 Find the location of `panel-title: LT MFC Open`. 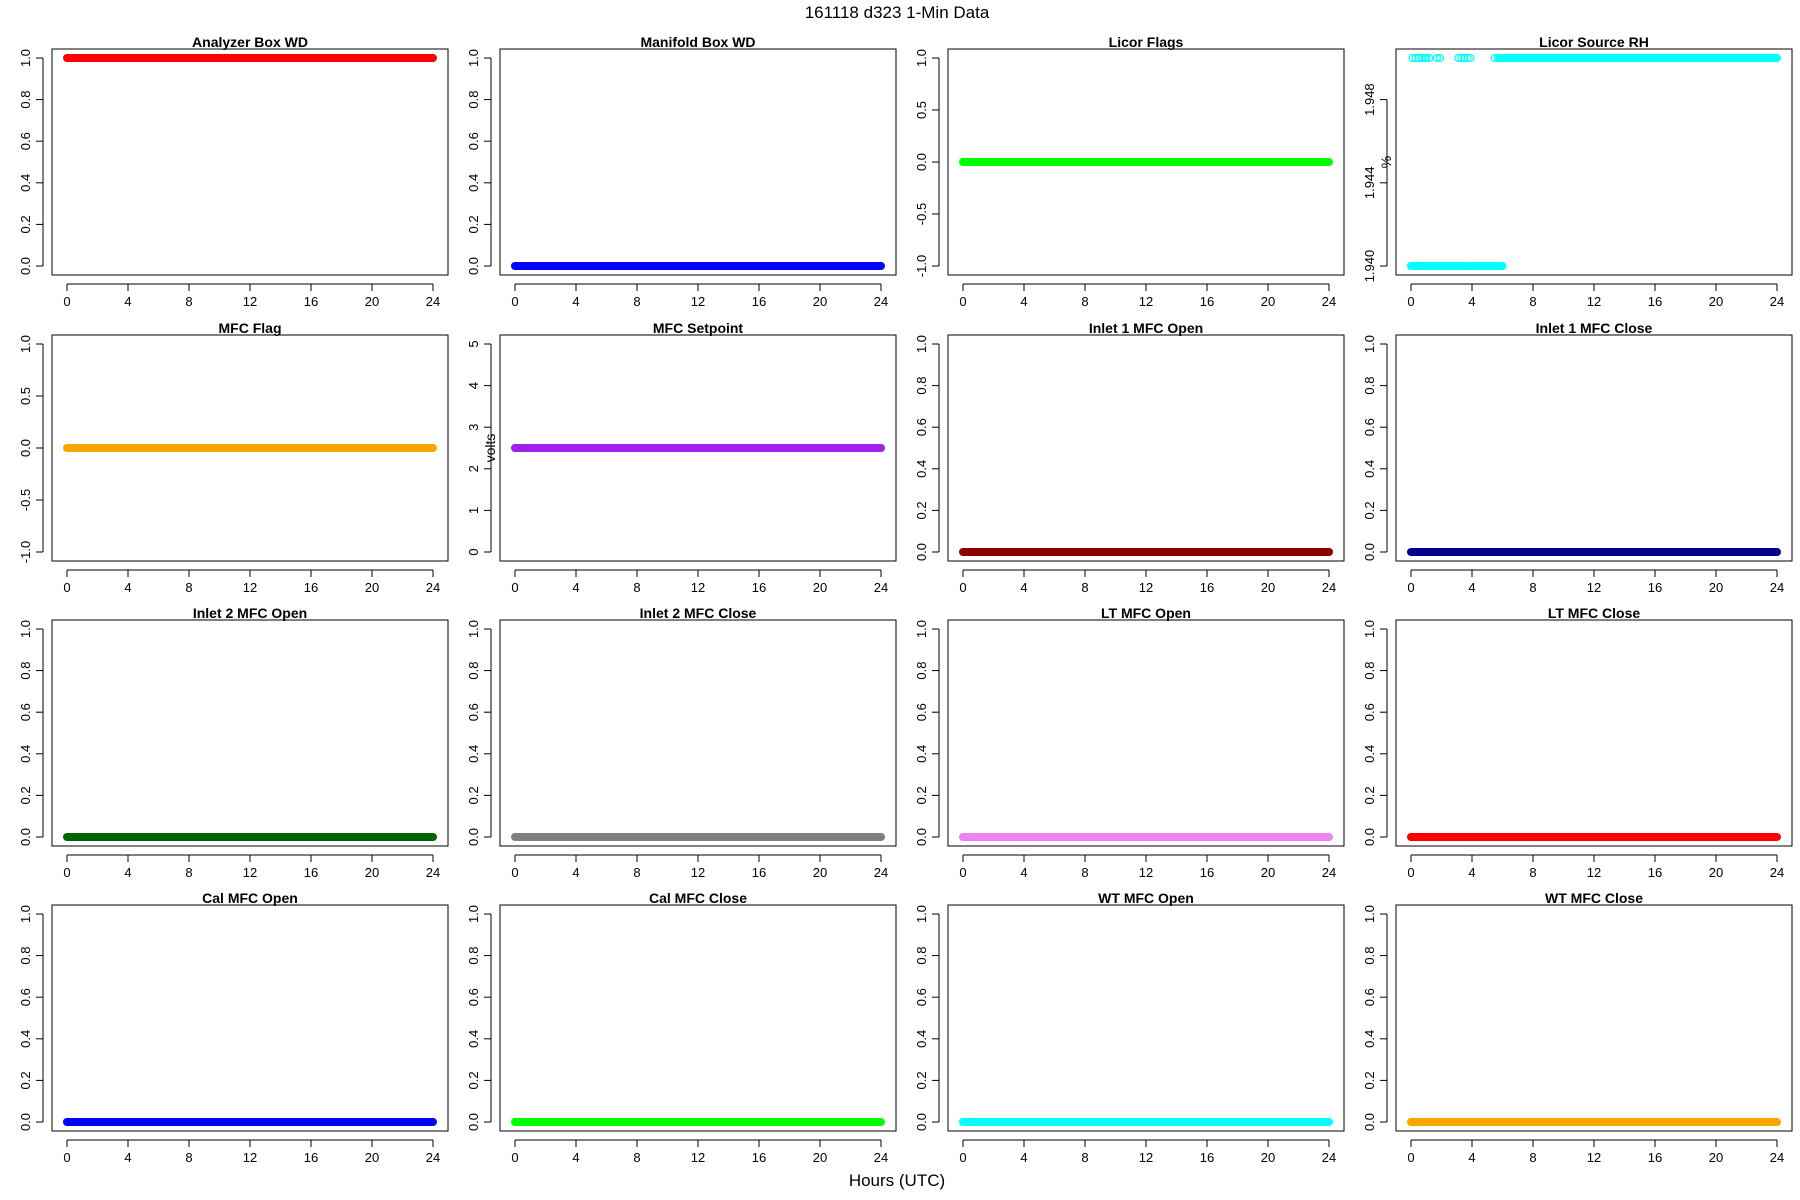

panel-title: LT MFC Open is located at coordinates (1146, 613).